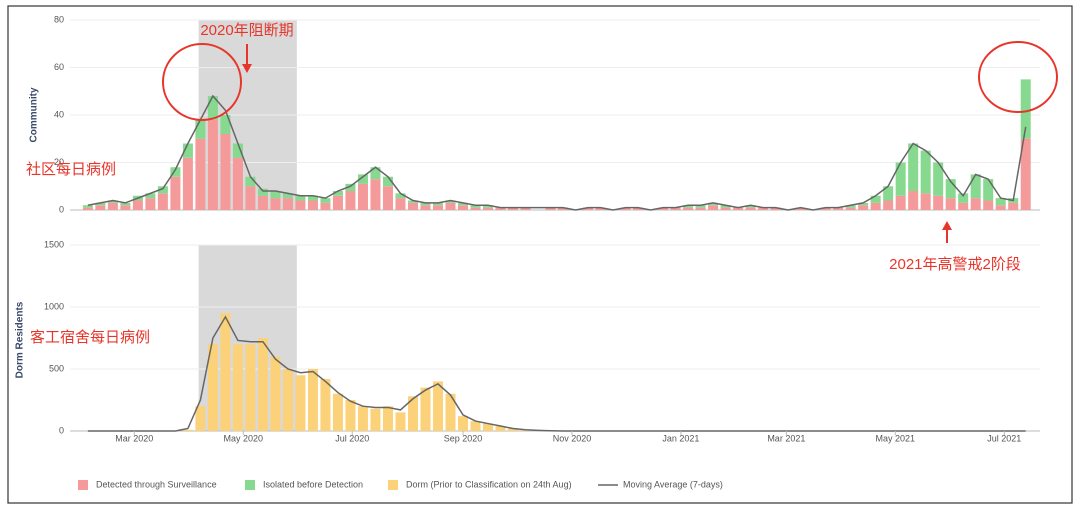 This screenshot has height=517, width=1080. I want to click on x-tick-label: Sep 2020, so click(463, 438).